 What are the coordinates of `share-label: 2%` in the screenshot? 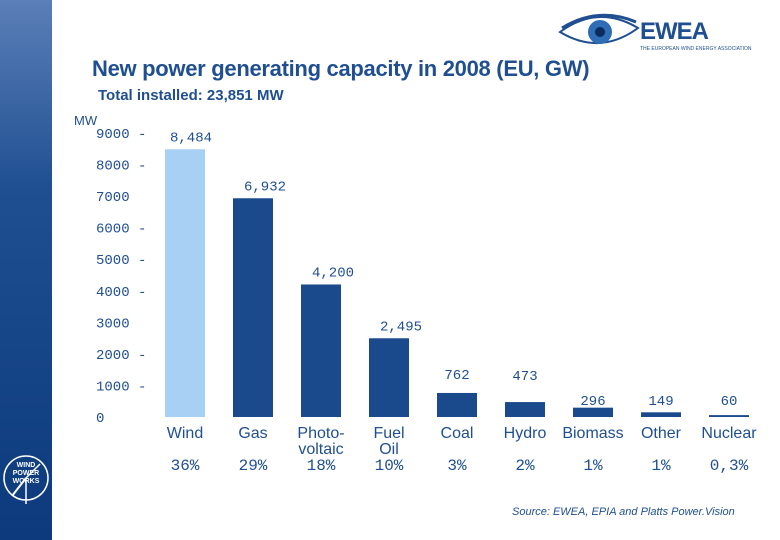 It's located at (525, 466).